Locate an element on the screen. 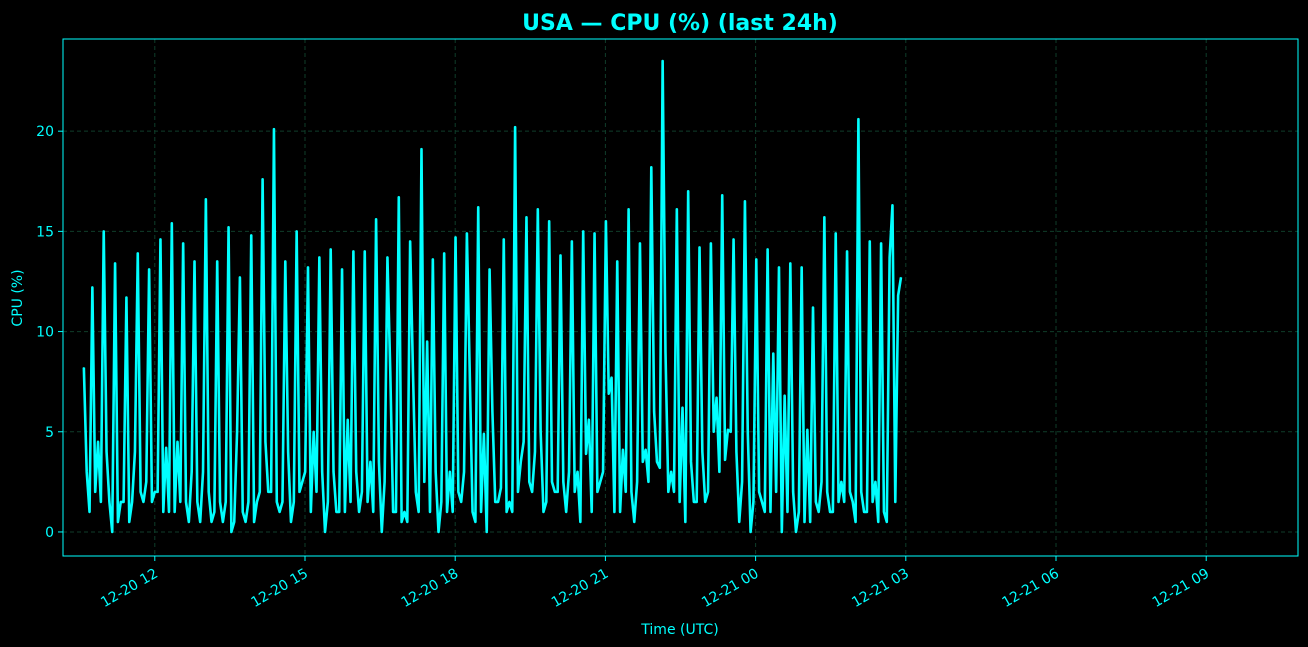 The height and width of the screenshot is (647, 1308). y-tick-label: 15 is located at coordinates (45, 232).